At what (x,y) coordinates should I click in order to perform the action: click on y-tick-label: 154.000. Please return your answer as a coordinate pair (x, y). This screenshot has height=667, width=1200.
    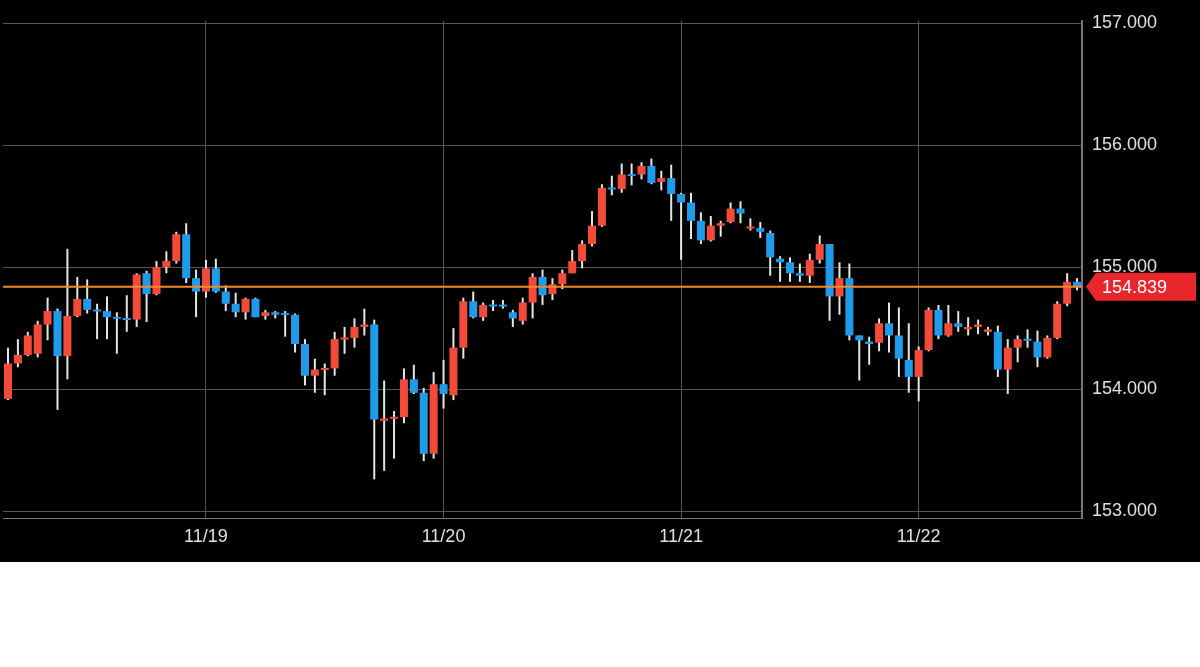
    Looking at the image, I should click on (1125, 388).